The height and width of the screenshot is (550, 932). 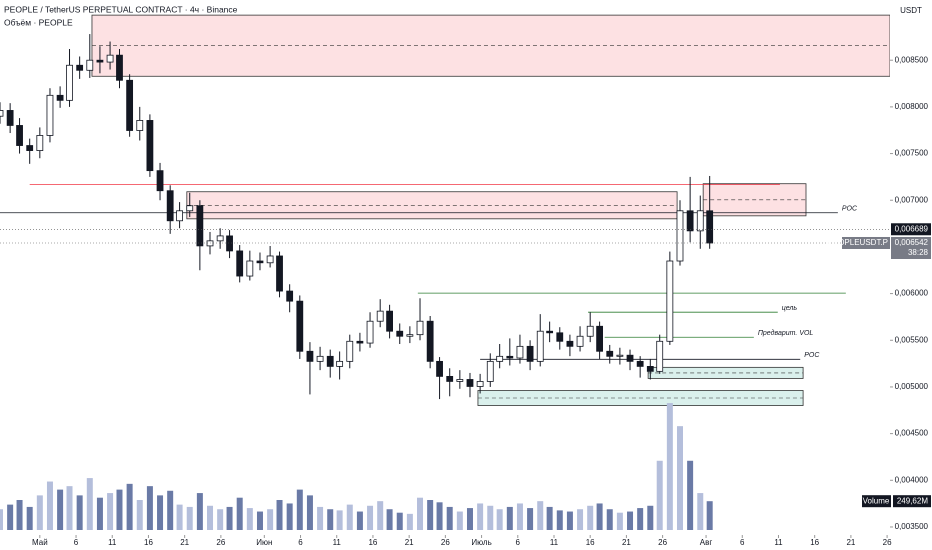 I want to click on volume-value: 249,62M, so click(x=912, y=500).